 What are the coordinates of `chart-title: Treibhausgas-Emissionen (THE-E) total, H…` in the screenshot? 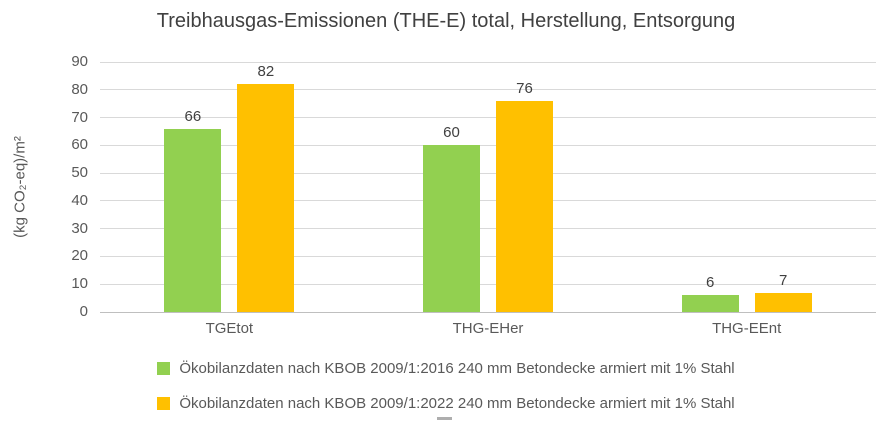 It's located at (446, 21).